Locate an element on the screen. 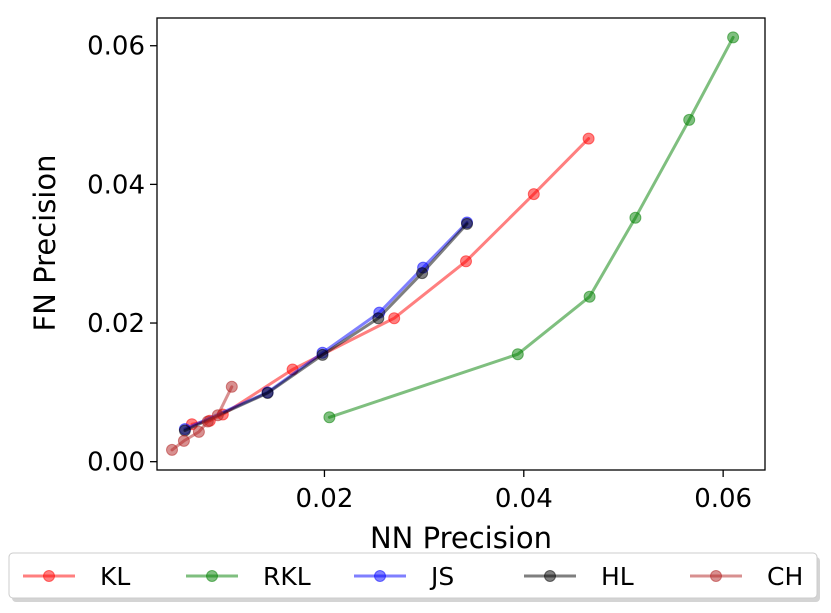 The height and width of the screenshot is (613, 831). legend-label-ch: CH is located at coordinates (785, 576).